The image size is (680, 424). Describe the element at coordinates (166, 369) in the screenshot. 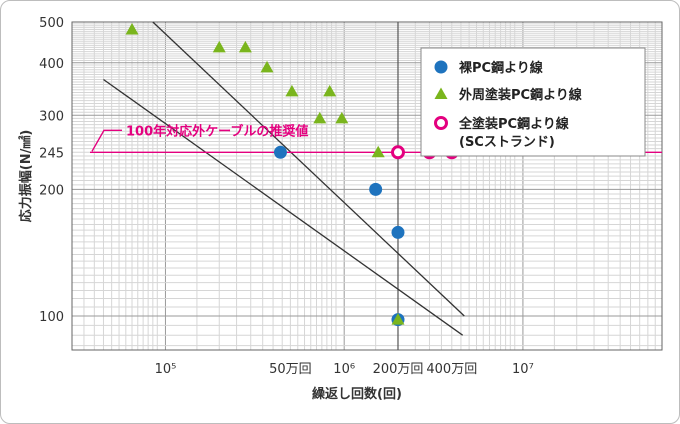

I see `x-tick-label: 10⁵` at that location.